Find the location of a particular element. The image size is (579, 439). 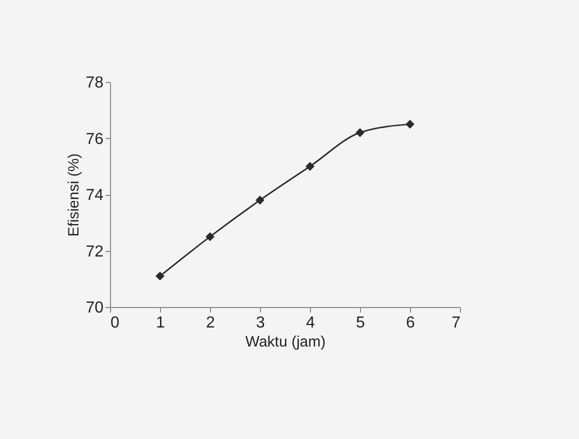

x-tick-label: 2 is located at coordinates (211, 323).